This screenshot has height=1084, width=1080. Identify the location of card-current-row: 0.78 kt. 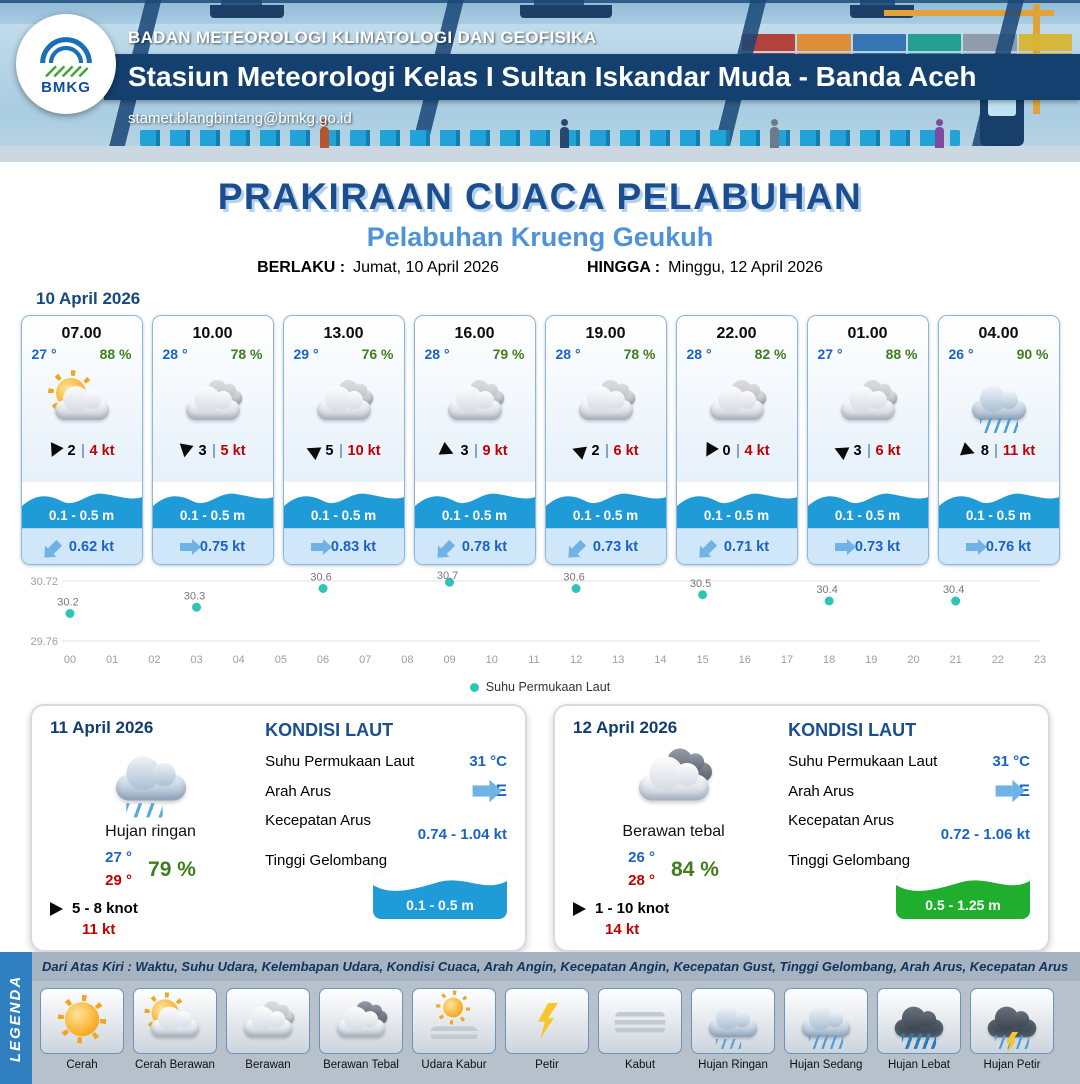
(474, 546).